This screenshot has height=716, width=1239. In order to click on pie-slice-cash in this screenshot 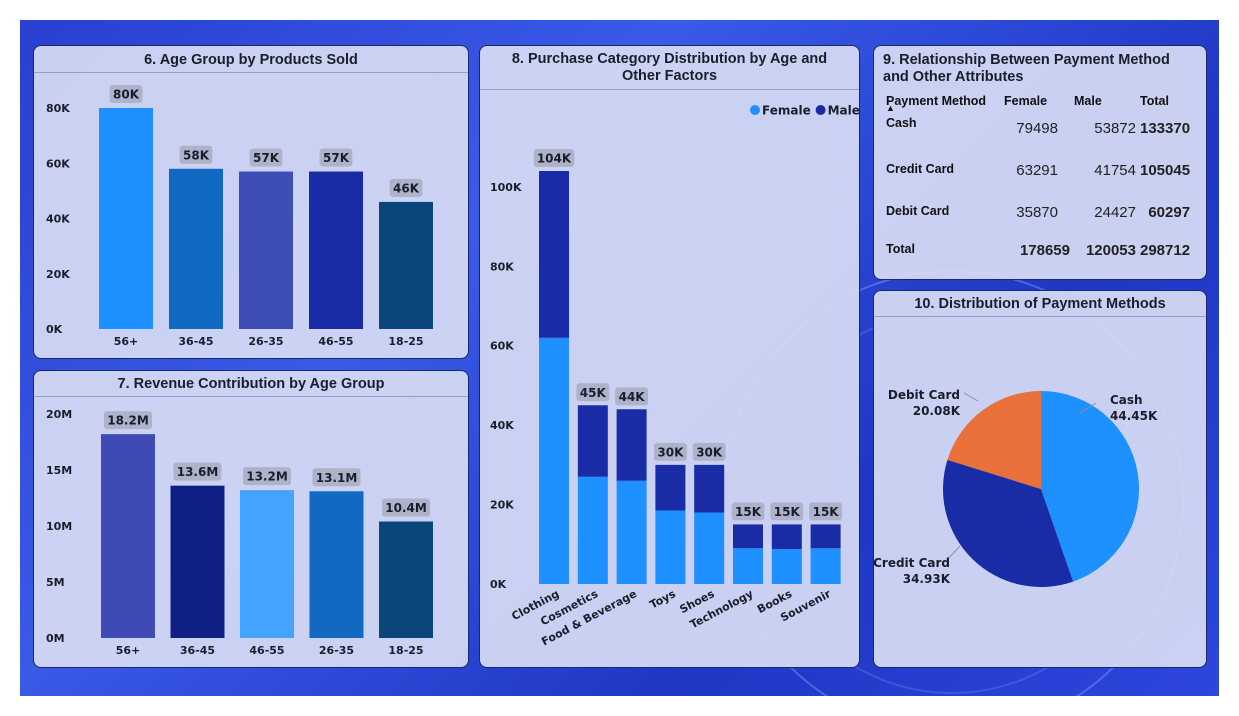, I will do `click(1090, 486)`.